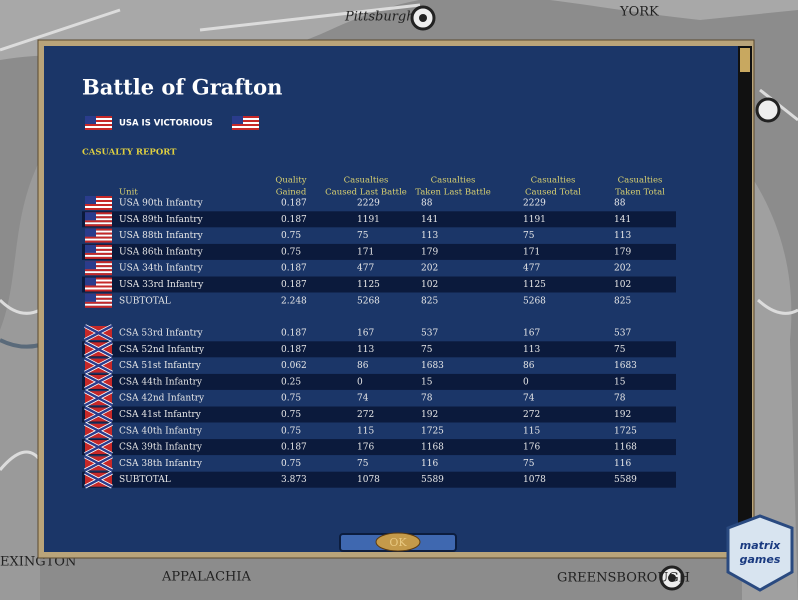 Image resolution: width=798 pixels, height=600 pixels. What do you see at coordinates (365, 252) in the screenshot?
I see `table-cell: 171` at bounding box center [365, 252].